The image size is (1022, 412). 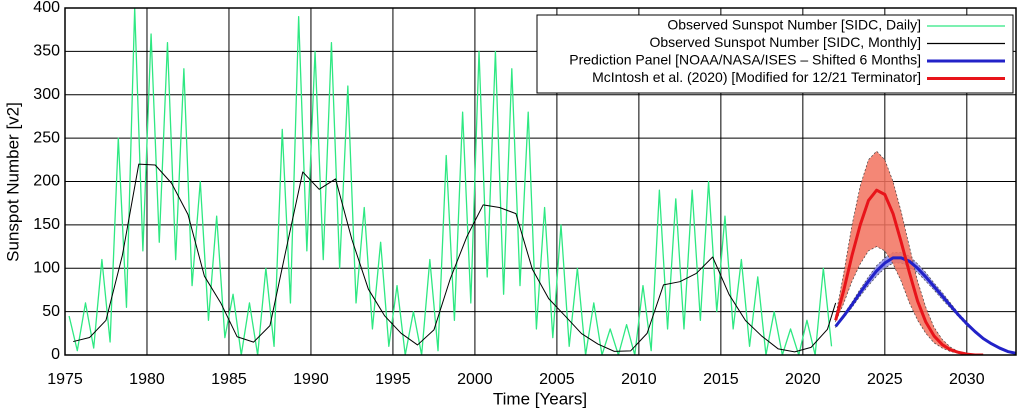 I want to click on x-tick-label: 2025, so click(x=885, y=379).